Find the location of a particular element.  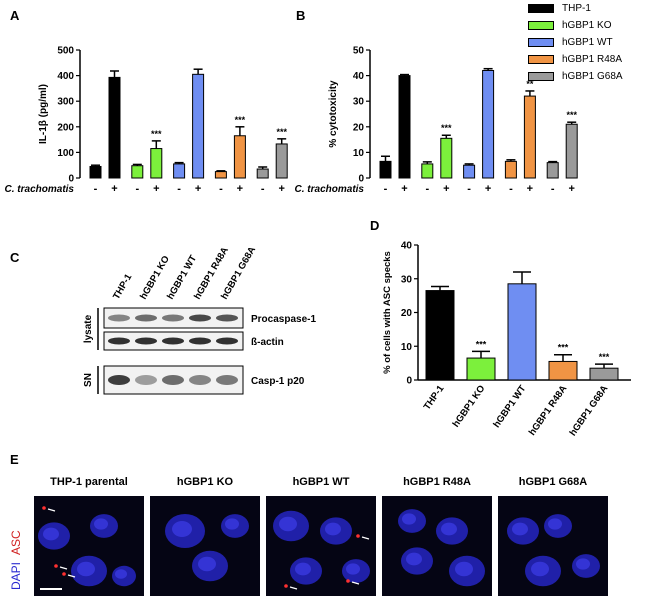

stain-label-asc: ASC is located at coordinates (16, 542).